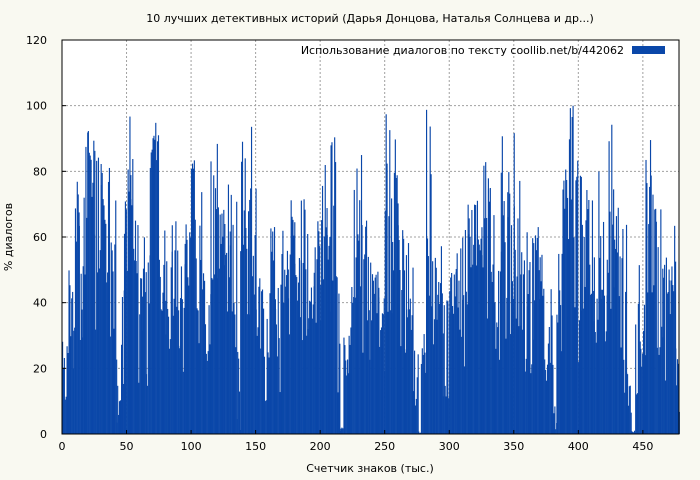  What do you see at coordinates (255, 446) in the screenshot?
I see `x-tick-label: 150` at bounding box center [255, 446].